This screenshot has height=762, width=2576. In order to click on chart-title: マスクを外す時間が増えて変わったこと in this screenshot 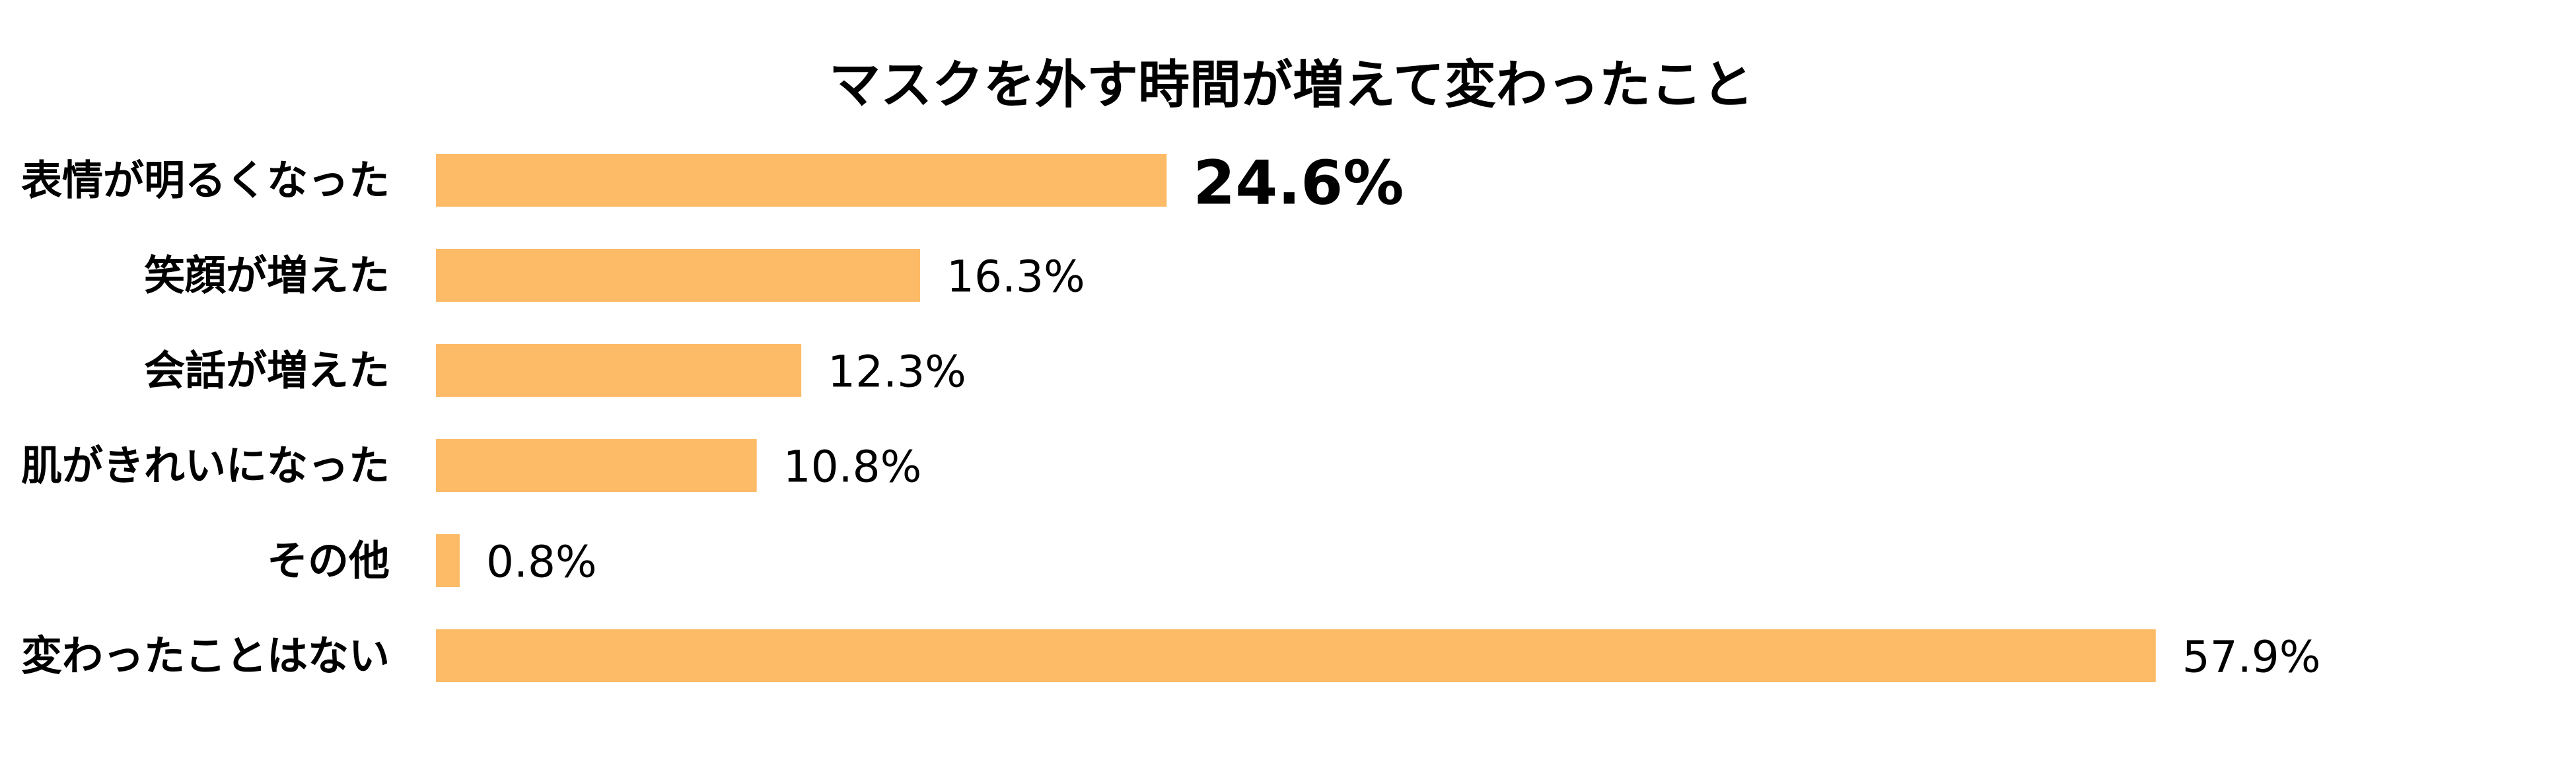, I will do `click(1291, 85)`.